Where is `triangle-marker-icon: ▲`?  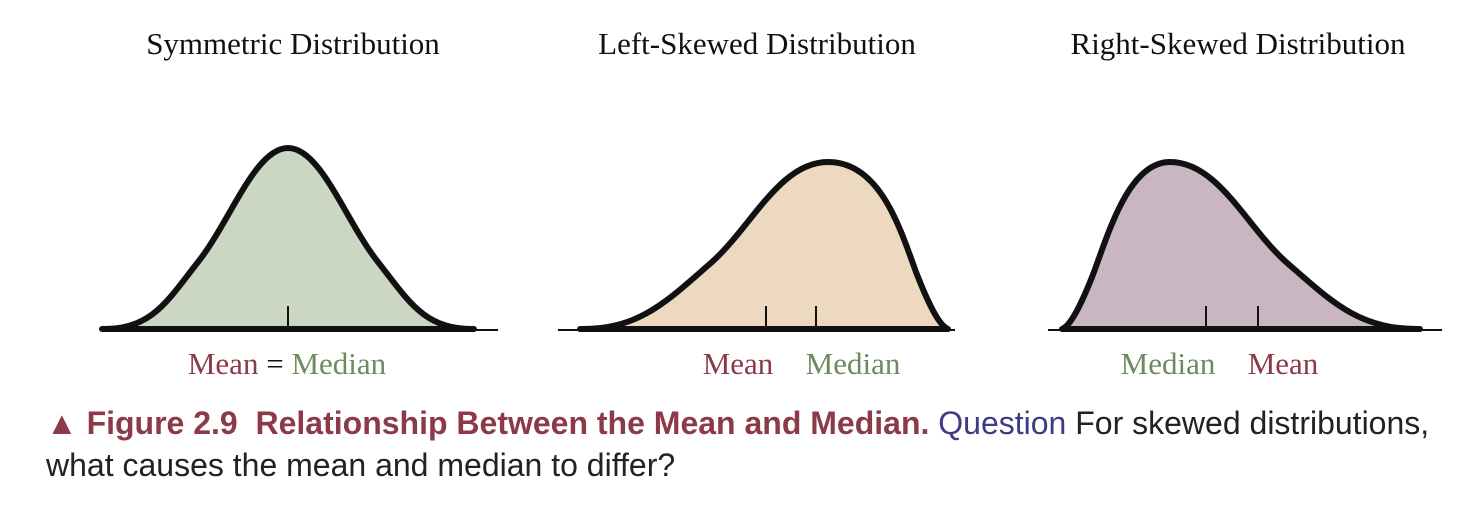 triangle-marker-icon: ▲ is located at coordinates (62, 423).